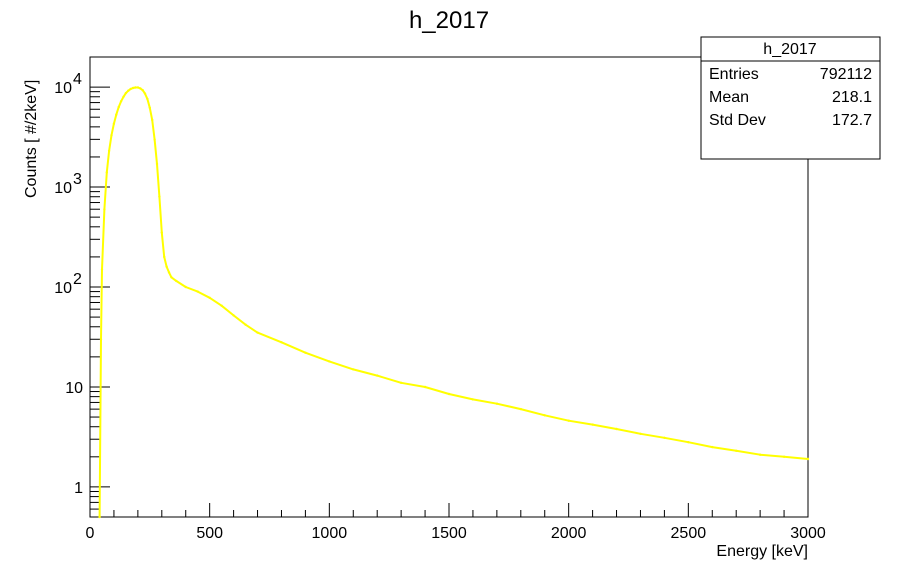 Image resolution: width=898 pixels, height=575 pixels. I want to click on x-tick-label: 2000, so click(569, 533).